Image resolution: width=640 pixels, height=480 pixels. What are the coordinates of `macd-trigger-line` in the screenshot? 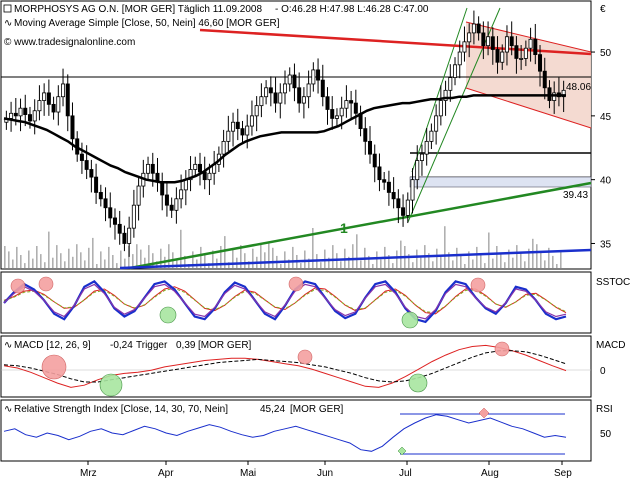 It's located at (285, 366).